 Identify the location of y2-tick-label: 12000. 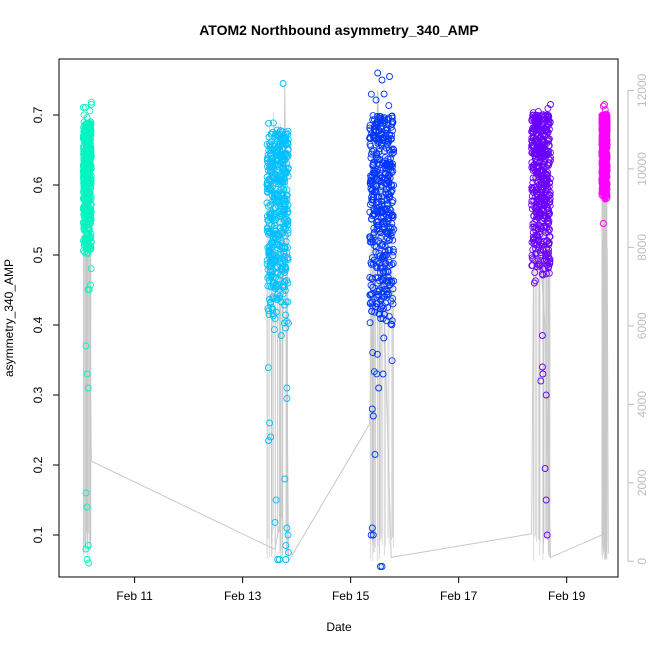
(642, 90).